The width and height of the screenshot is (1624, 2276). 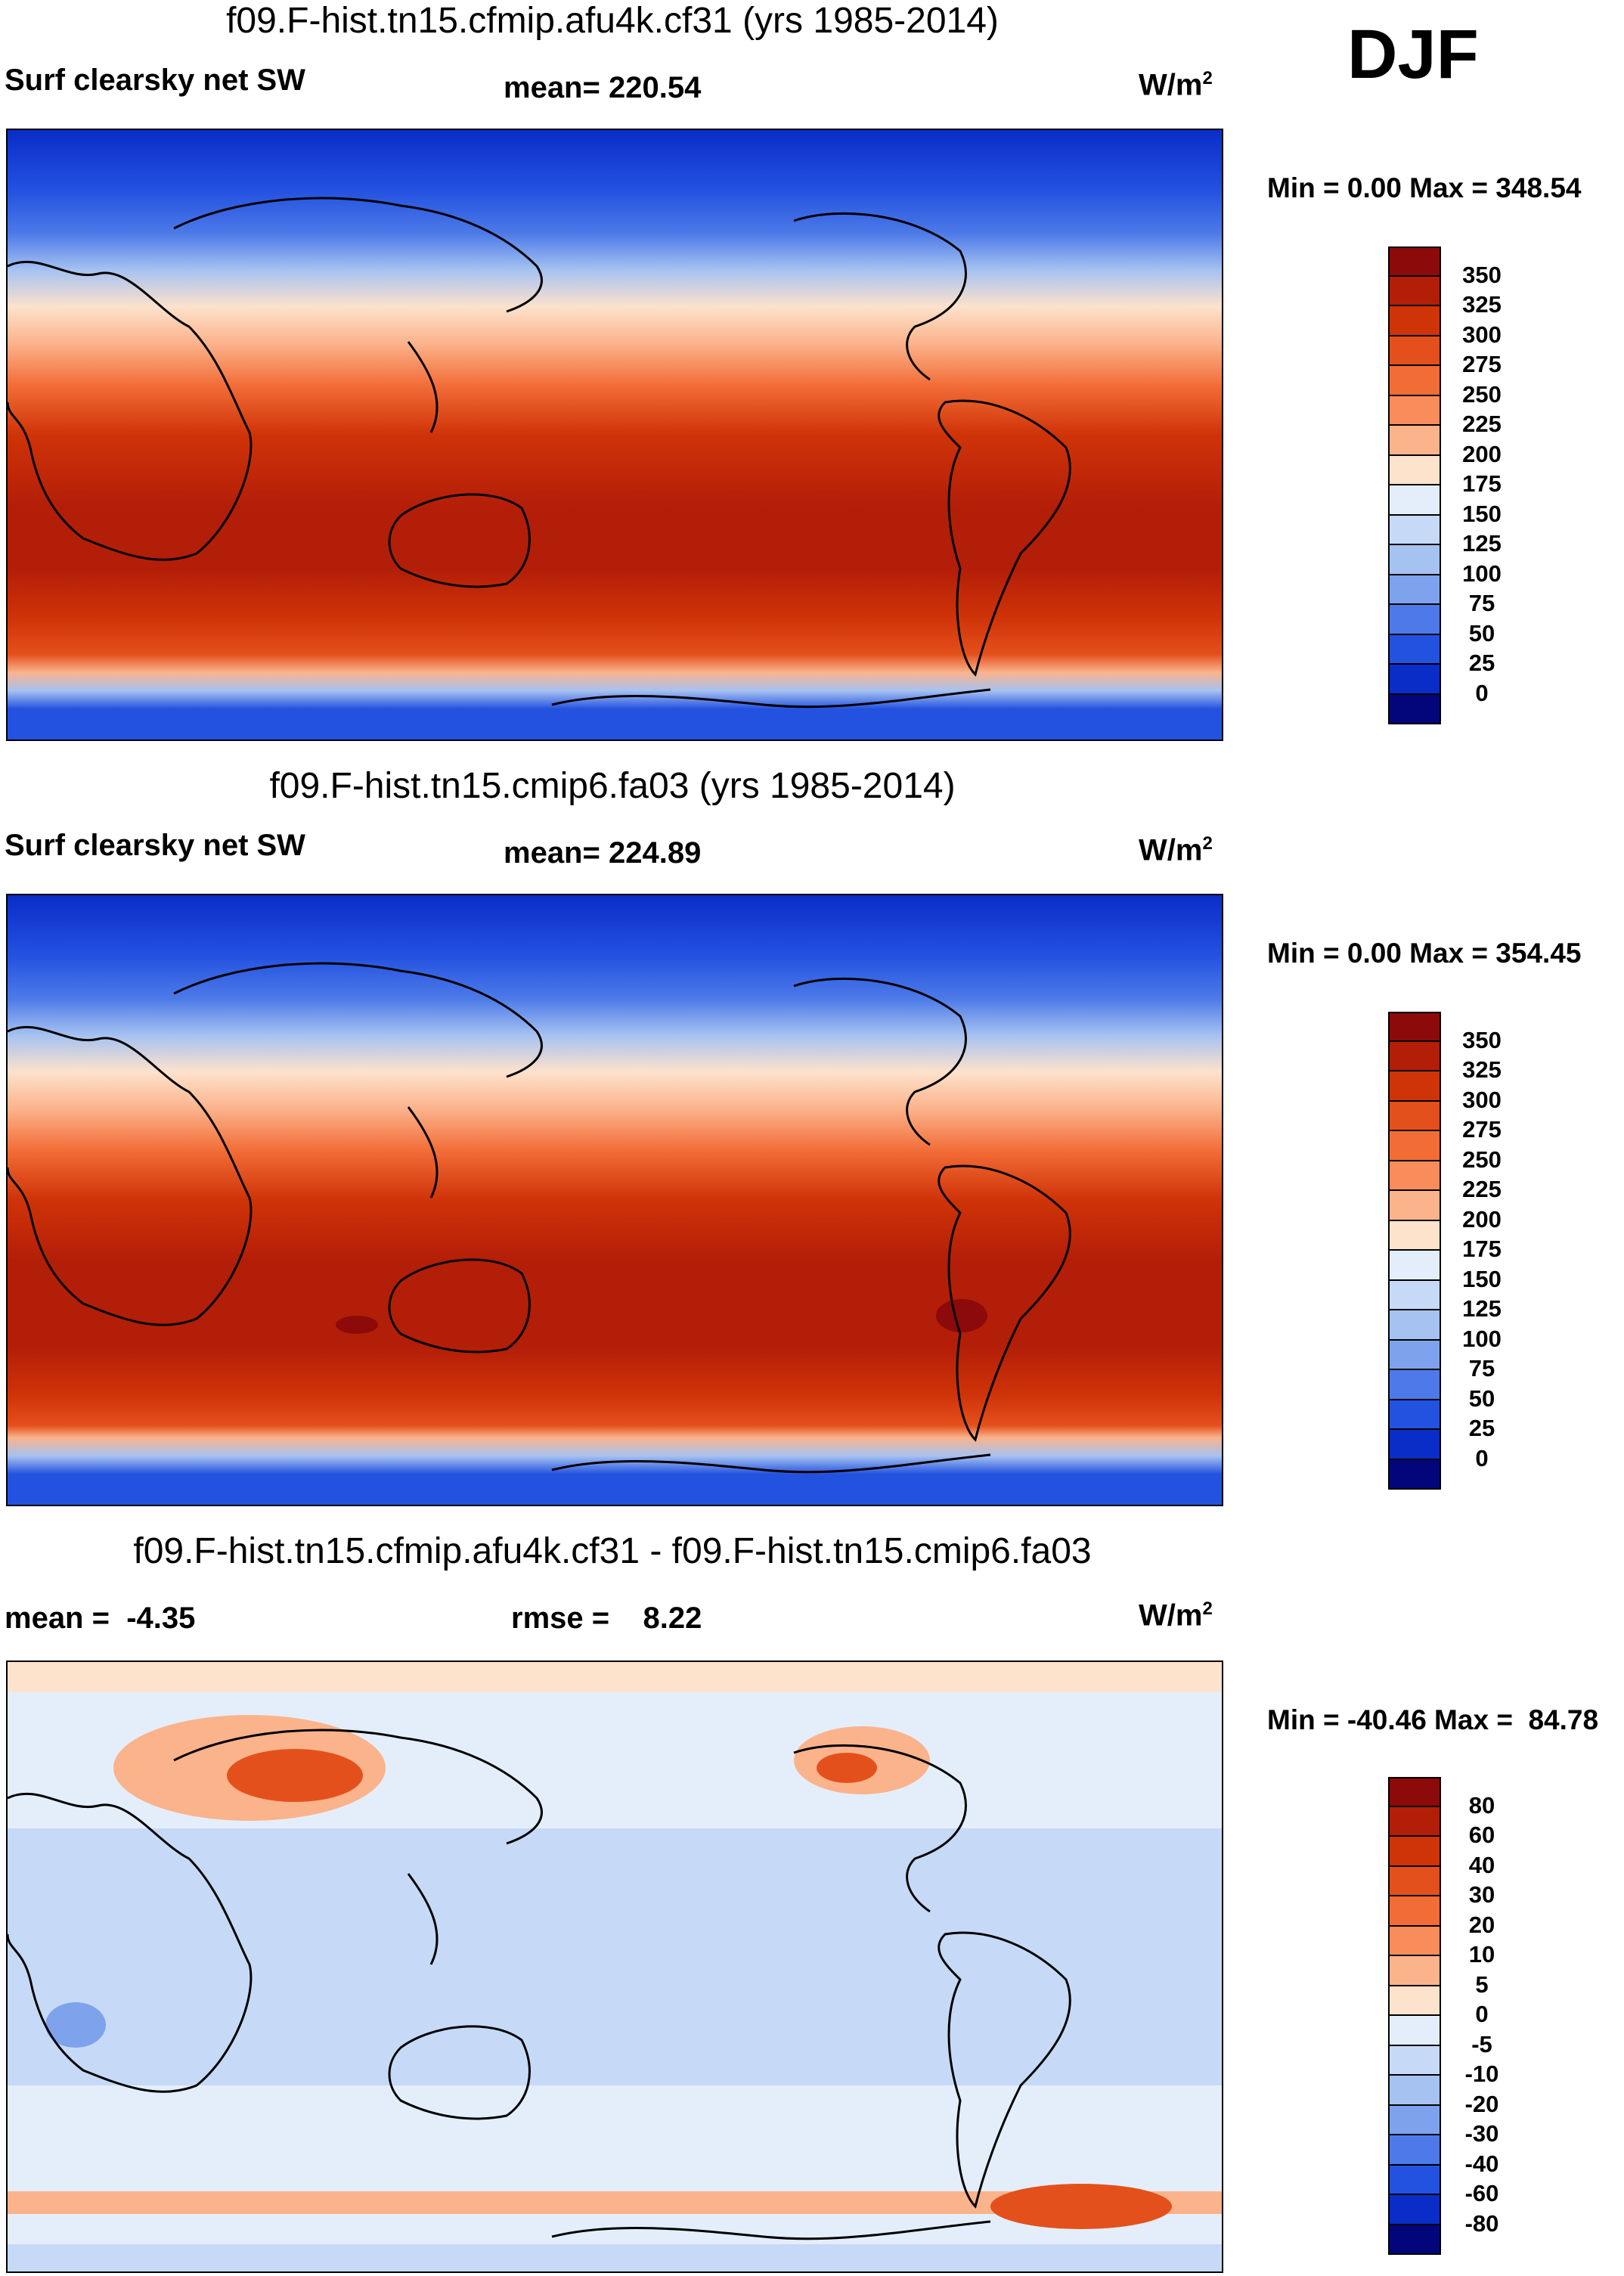 What do you see at coordinates (615, 1677) in the screenshot?
I see `panel3-arctic-band` at bounding box center [615, 1677].